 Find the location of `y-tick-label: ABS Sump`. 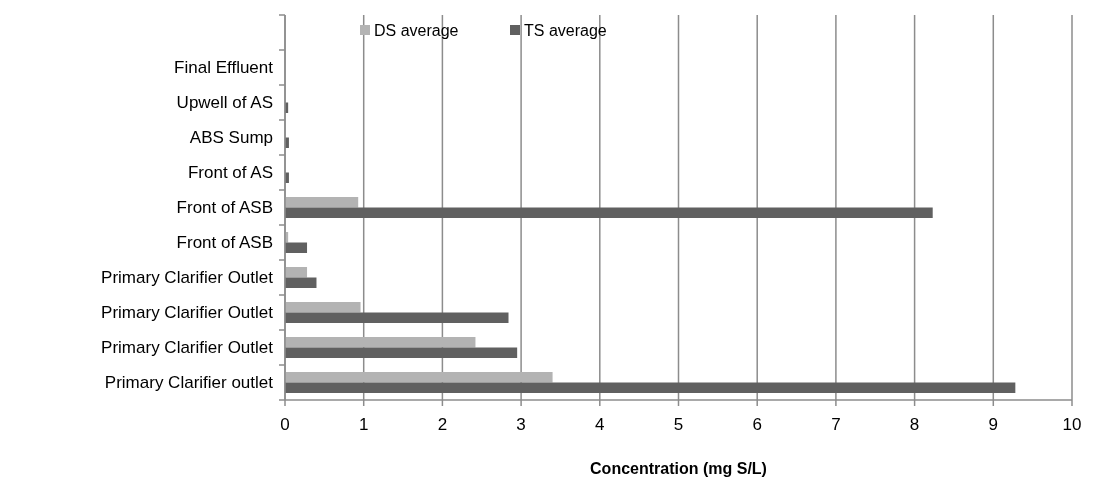

y-tick-label: ABS Sump is located at coordinates (231, 138).